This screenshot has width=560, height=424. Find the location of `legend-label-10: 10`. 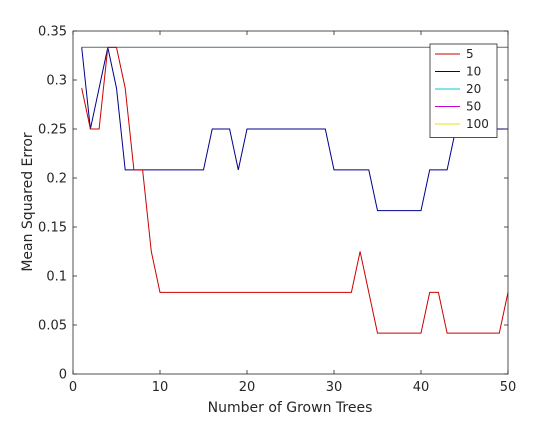

legend-label-10: 10 is located at coordinates (473, 72).